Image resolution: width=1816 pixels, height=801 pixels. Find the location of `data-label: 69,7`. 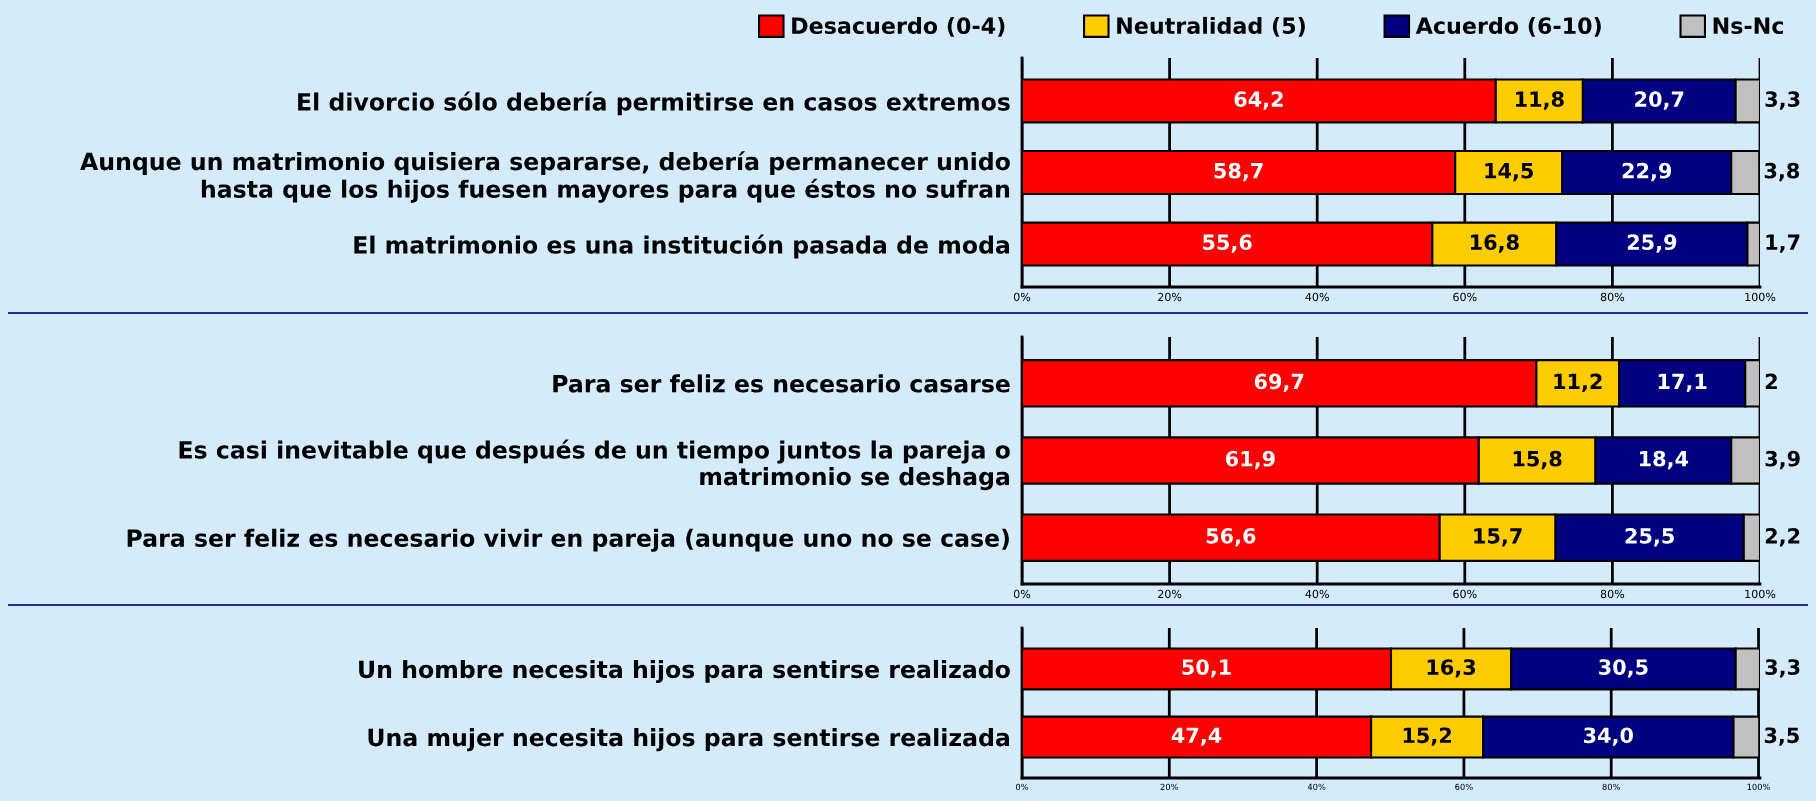

data-label: 69,7 is located at coordinates (1279, 383).